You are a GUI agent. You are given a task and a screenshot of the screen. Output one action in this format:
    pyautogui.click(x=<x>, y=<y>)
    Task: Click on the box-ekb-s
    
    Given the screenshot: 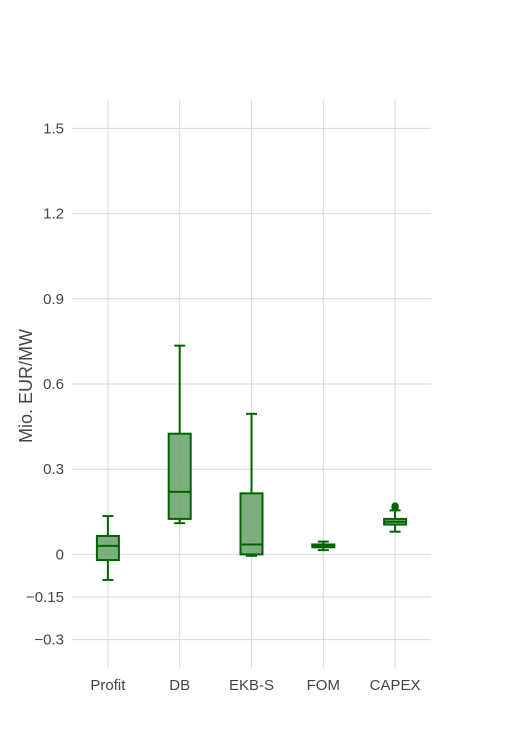 What is the action you would take?
    pyautogui.click(x=251, y=484)
    